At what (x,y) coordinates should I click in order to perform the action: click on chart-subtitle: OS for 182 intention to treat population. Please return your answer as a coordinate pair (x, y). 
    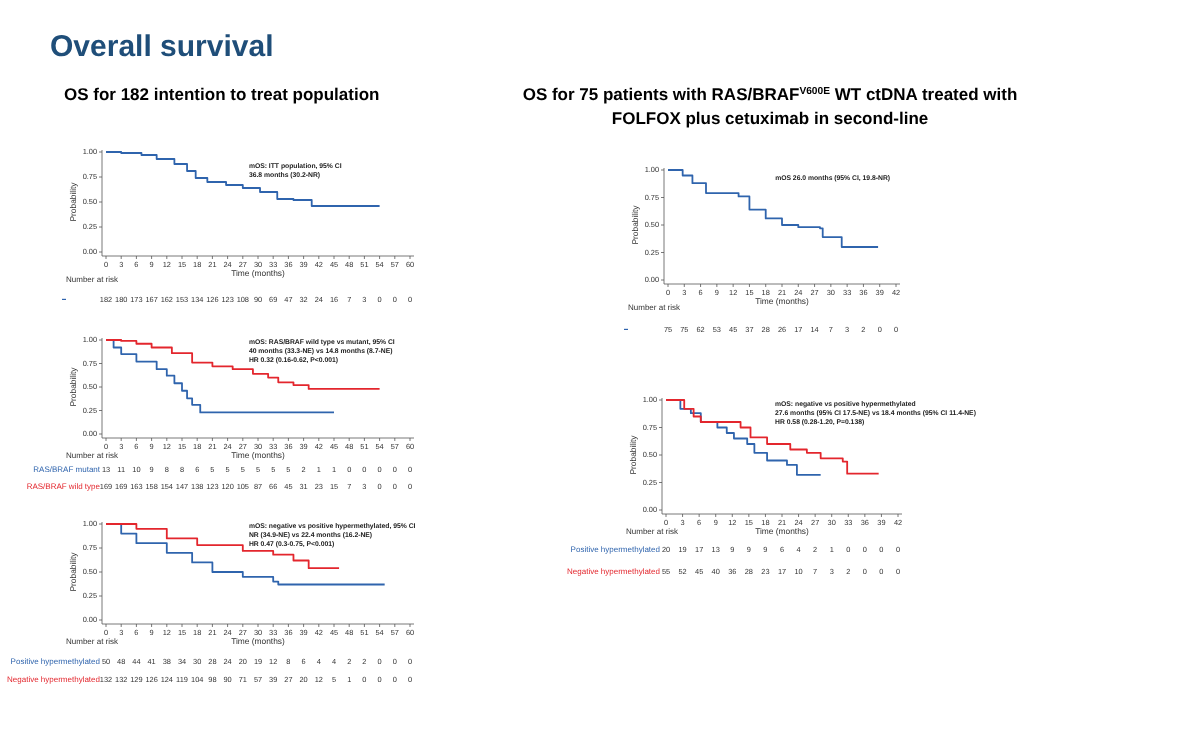
    Looking at the image, I should click on (222, 94).